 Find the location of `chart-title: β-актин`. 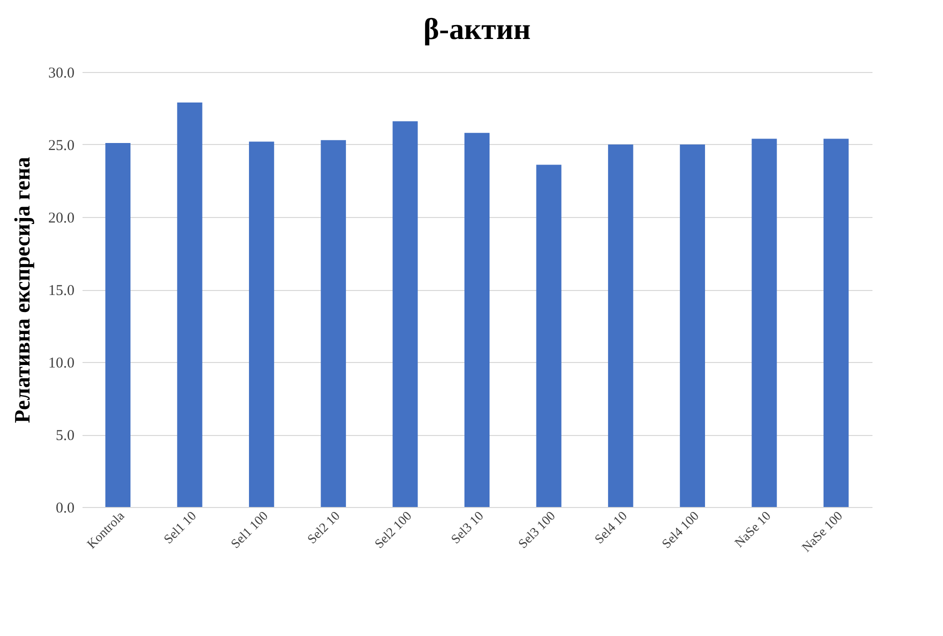

chart-title: β-актин is located at coordinates (477, 29).